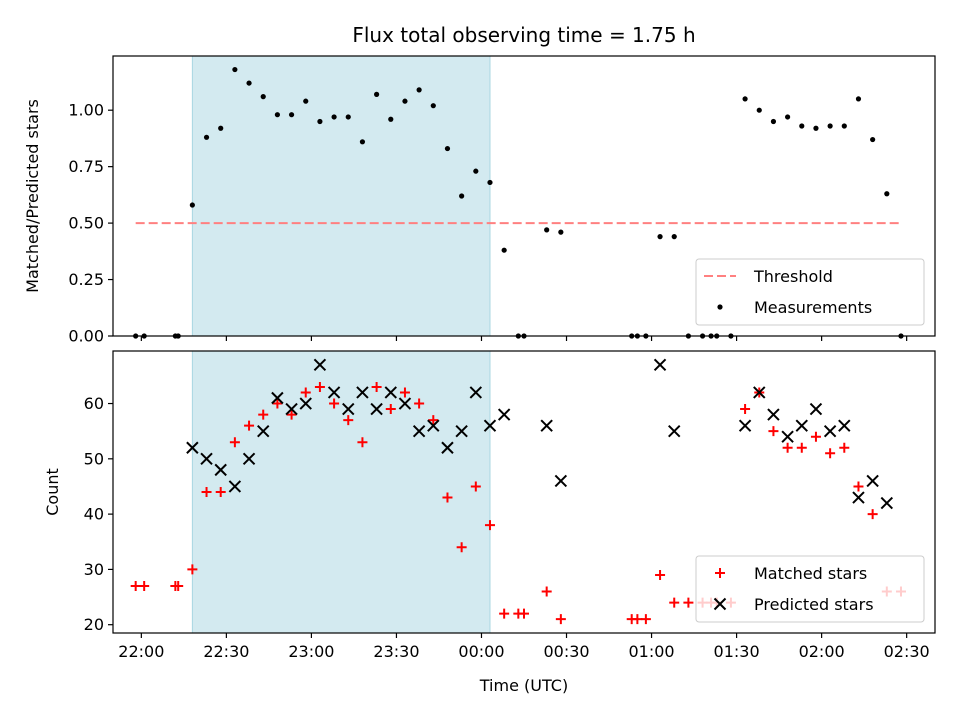 The image size is (960, 720). Describe the element at coordinates (86, 110) in the screenshot. I see `ratio-y-tick-label: 1.00` at that location.